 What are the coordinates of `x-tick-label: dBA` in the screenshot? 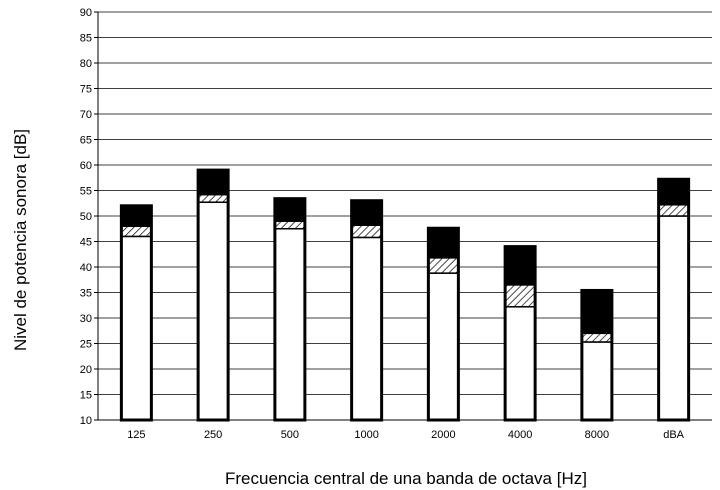 It's located at (673, 435).